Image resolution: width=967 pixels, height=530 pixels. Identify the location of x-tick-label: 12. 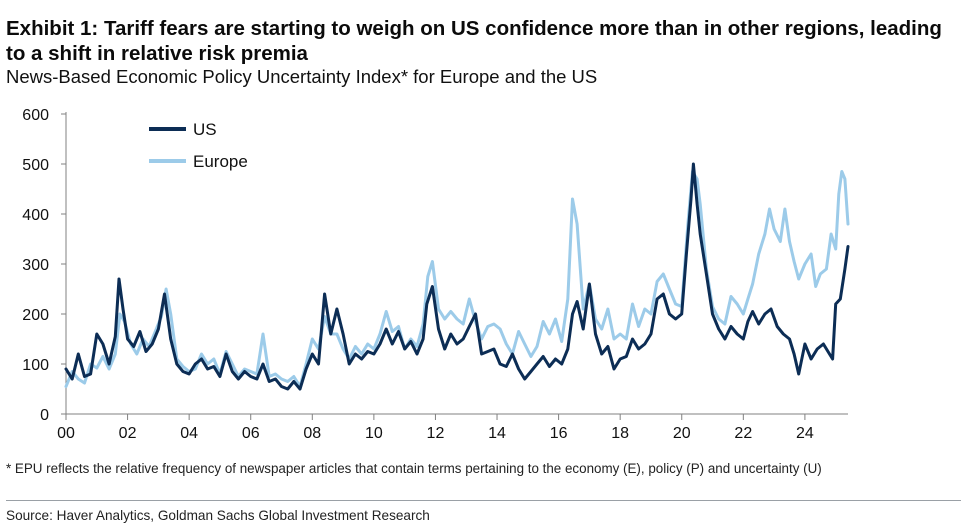
(436, 433).